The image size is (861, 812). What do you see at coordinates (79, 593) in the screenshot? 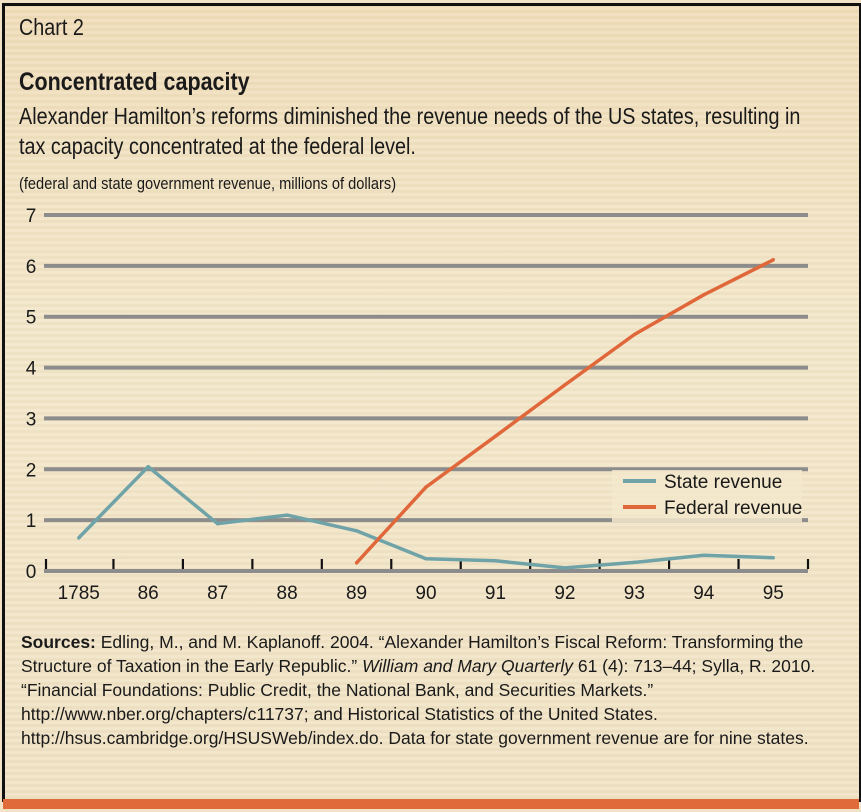
I see `x-tick-label: 1785` at bounding box center [79, 593].